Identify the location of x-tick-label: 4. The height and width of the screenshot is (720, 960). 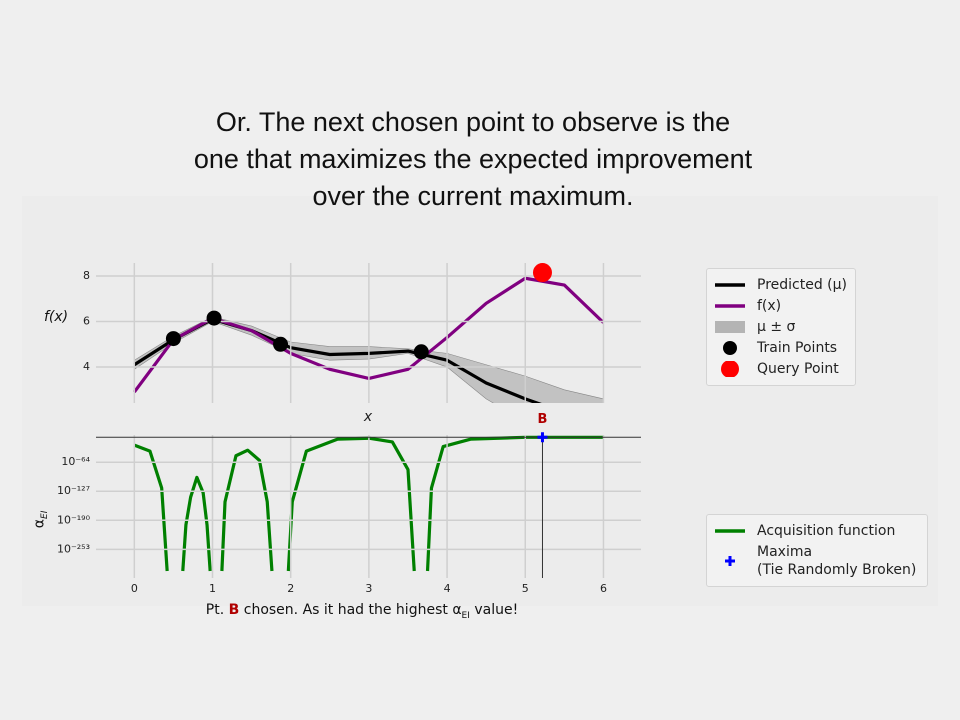
(447, 588).